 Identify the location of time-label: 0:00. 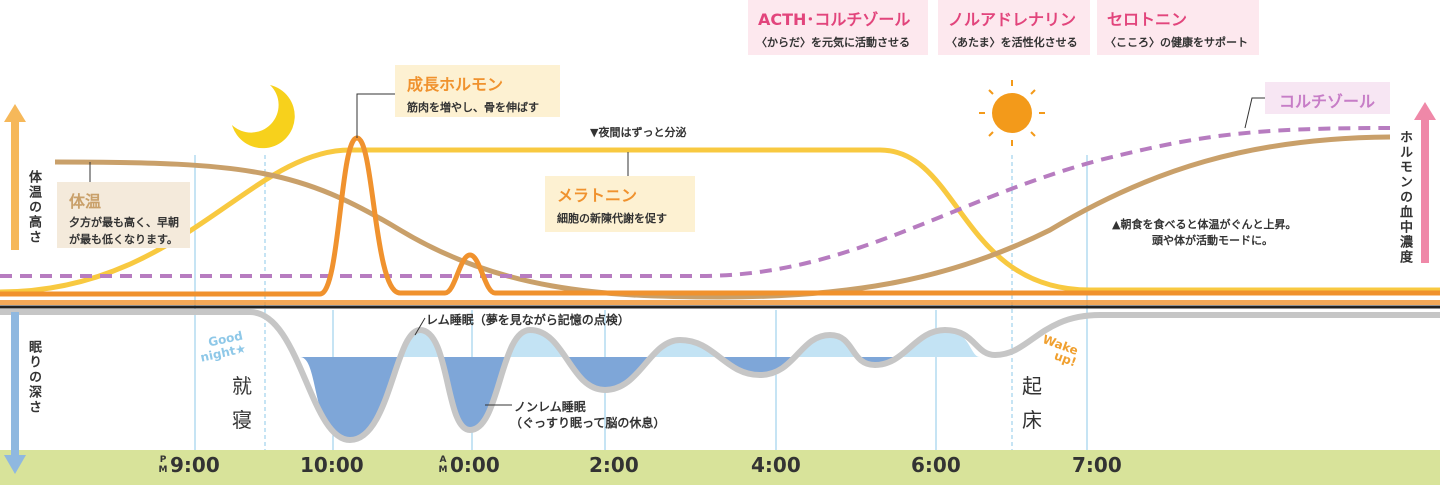
(475, 465).